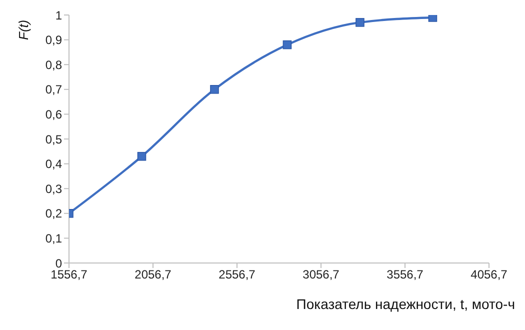  I want to click on y-tick-label: 0,6, so click(53, 114).